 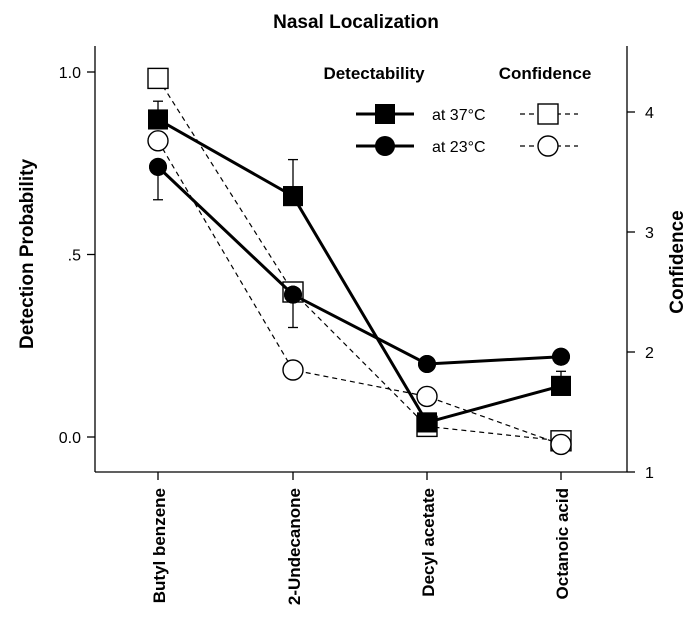 I want to click on y2-axis-label: Confidence, so click(x=677, y=261).